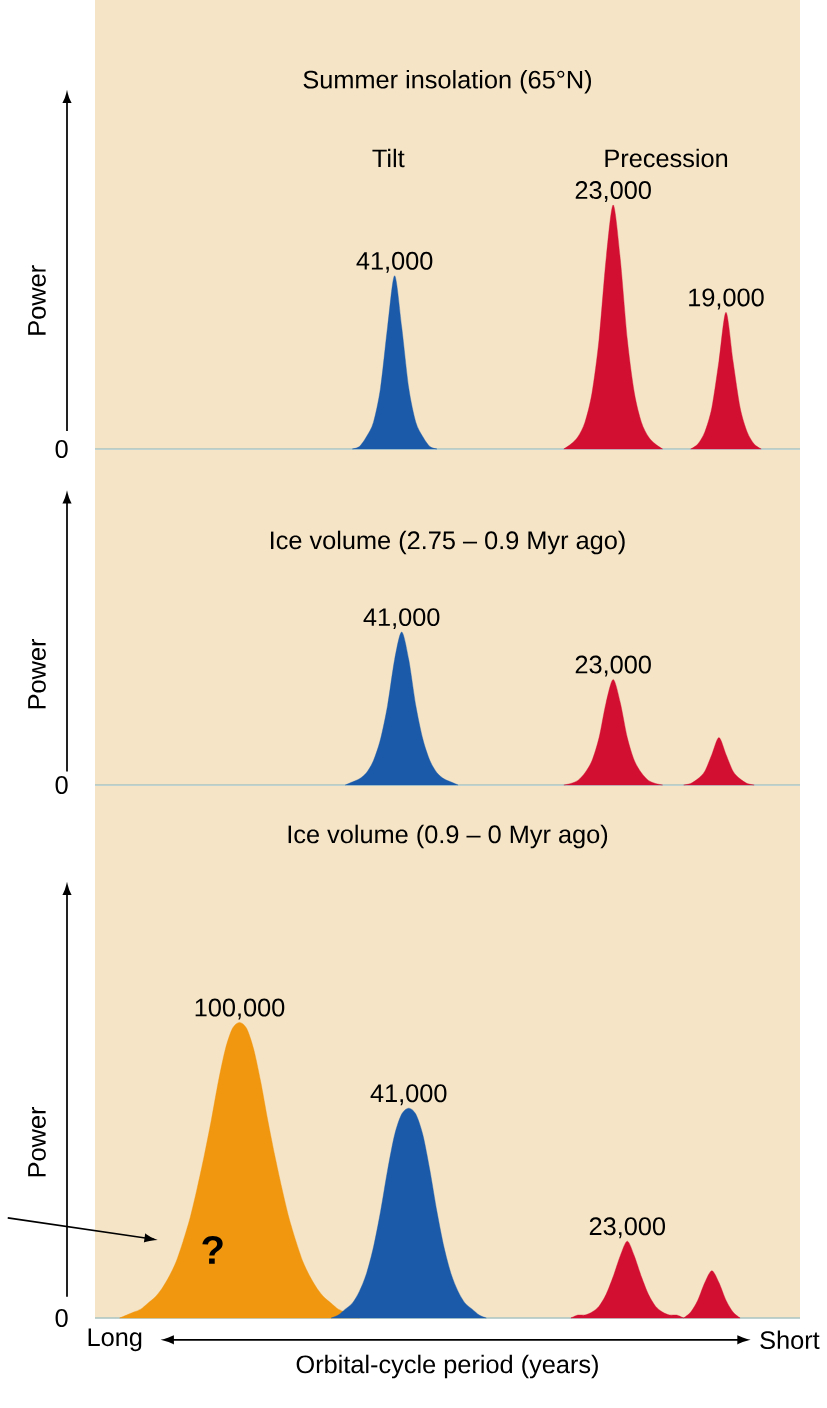 Image resolution: width=827 pixels, height=1408 pixels. I want to click on chart-title: Summer insolation (65°N), so click(447, 81).